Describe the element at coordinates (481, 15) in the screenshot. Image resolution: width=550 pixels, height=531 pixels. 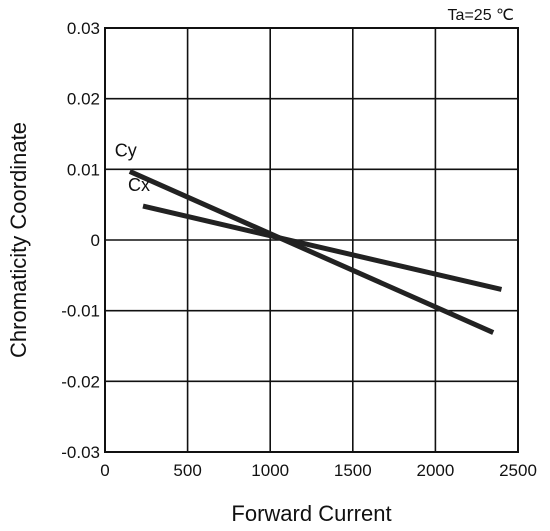
I see `temperature-annotation: Ta=25 ℃` at that location.